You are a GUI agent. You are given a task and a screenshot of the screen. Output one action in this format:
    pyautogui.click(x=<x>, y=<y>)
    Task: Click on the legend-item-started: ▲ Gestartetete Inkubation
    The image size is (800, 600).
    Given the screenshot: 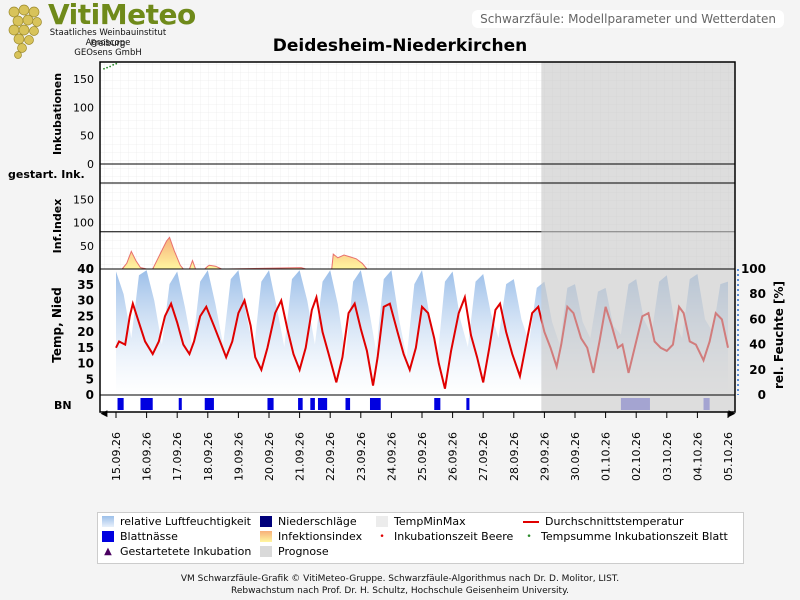 What is the action you would take?
    pyautogui.click(x=176, y=551)
    